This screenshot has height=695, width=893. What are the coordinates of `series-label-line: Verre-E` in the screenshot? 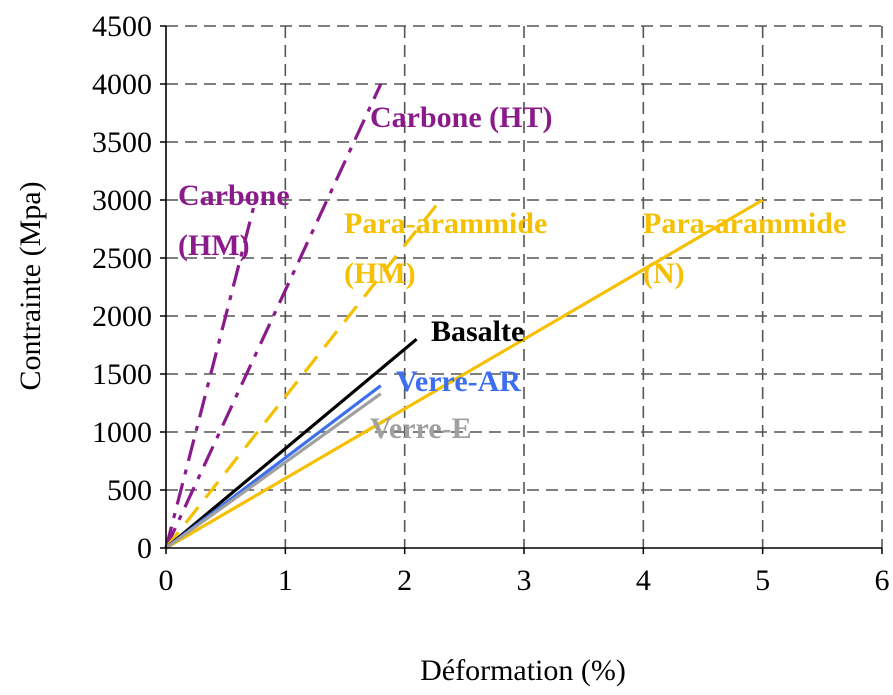 It's located at (421, 428).